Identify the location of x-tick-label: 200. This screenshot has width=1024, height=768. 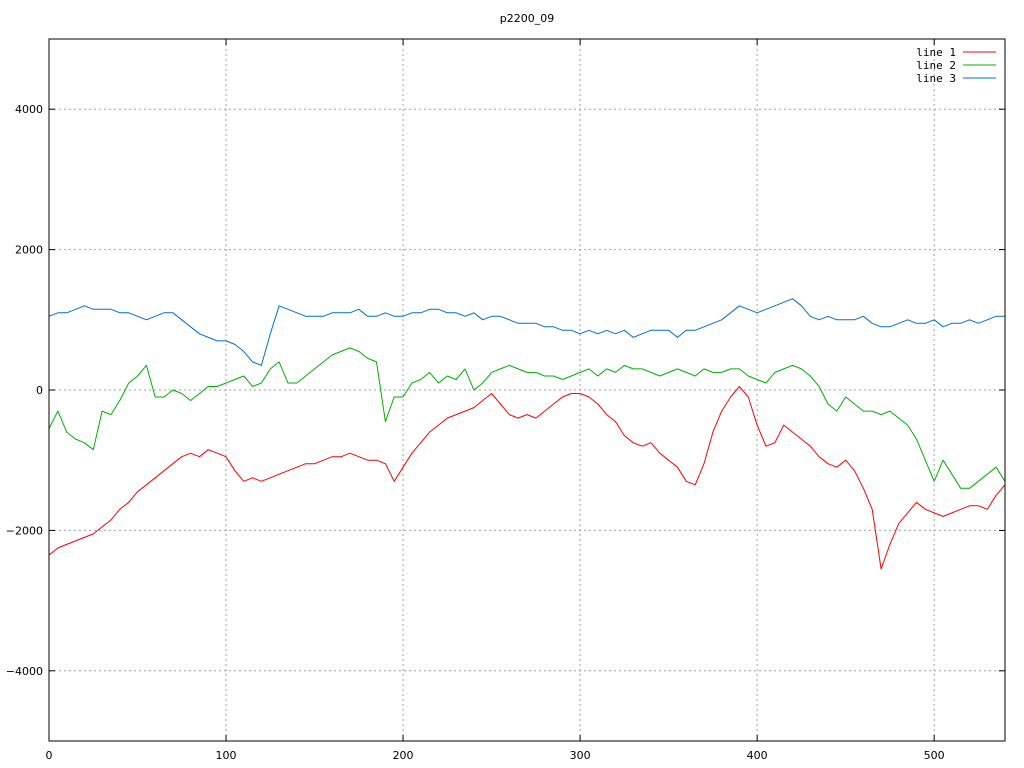
(403, 755).